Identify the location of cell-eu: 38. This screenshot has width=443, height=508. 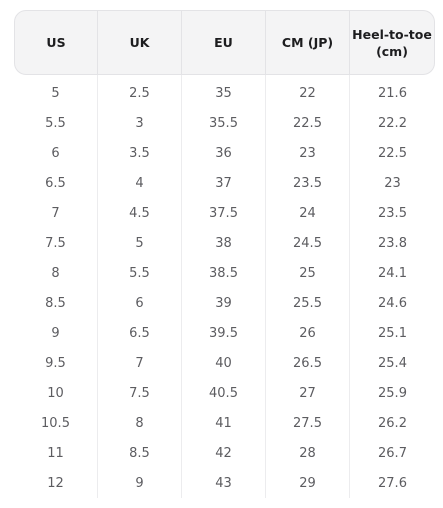
(224, 243).